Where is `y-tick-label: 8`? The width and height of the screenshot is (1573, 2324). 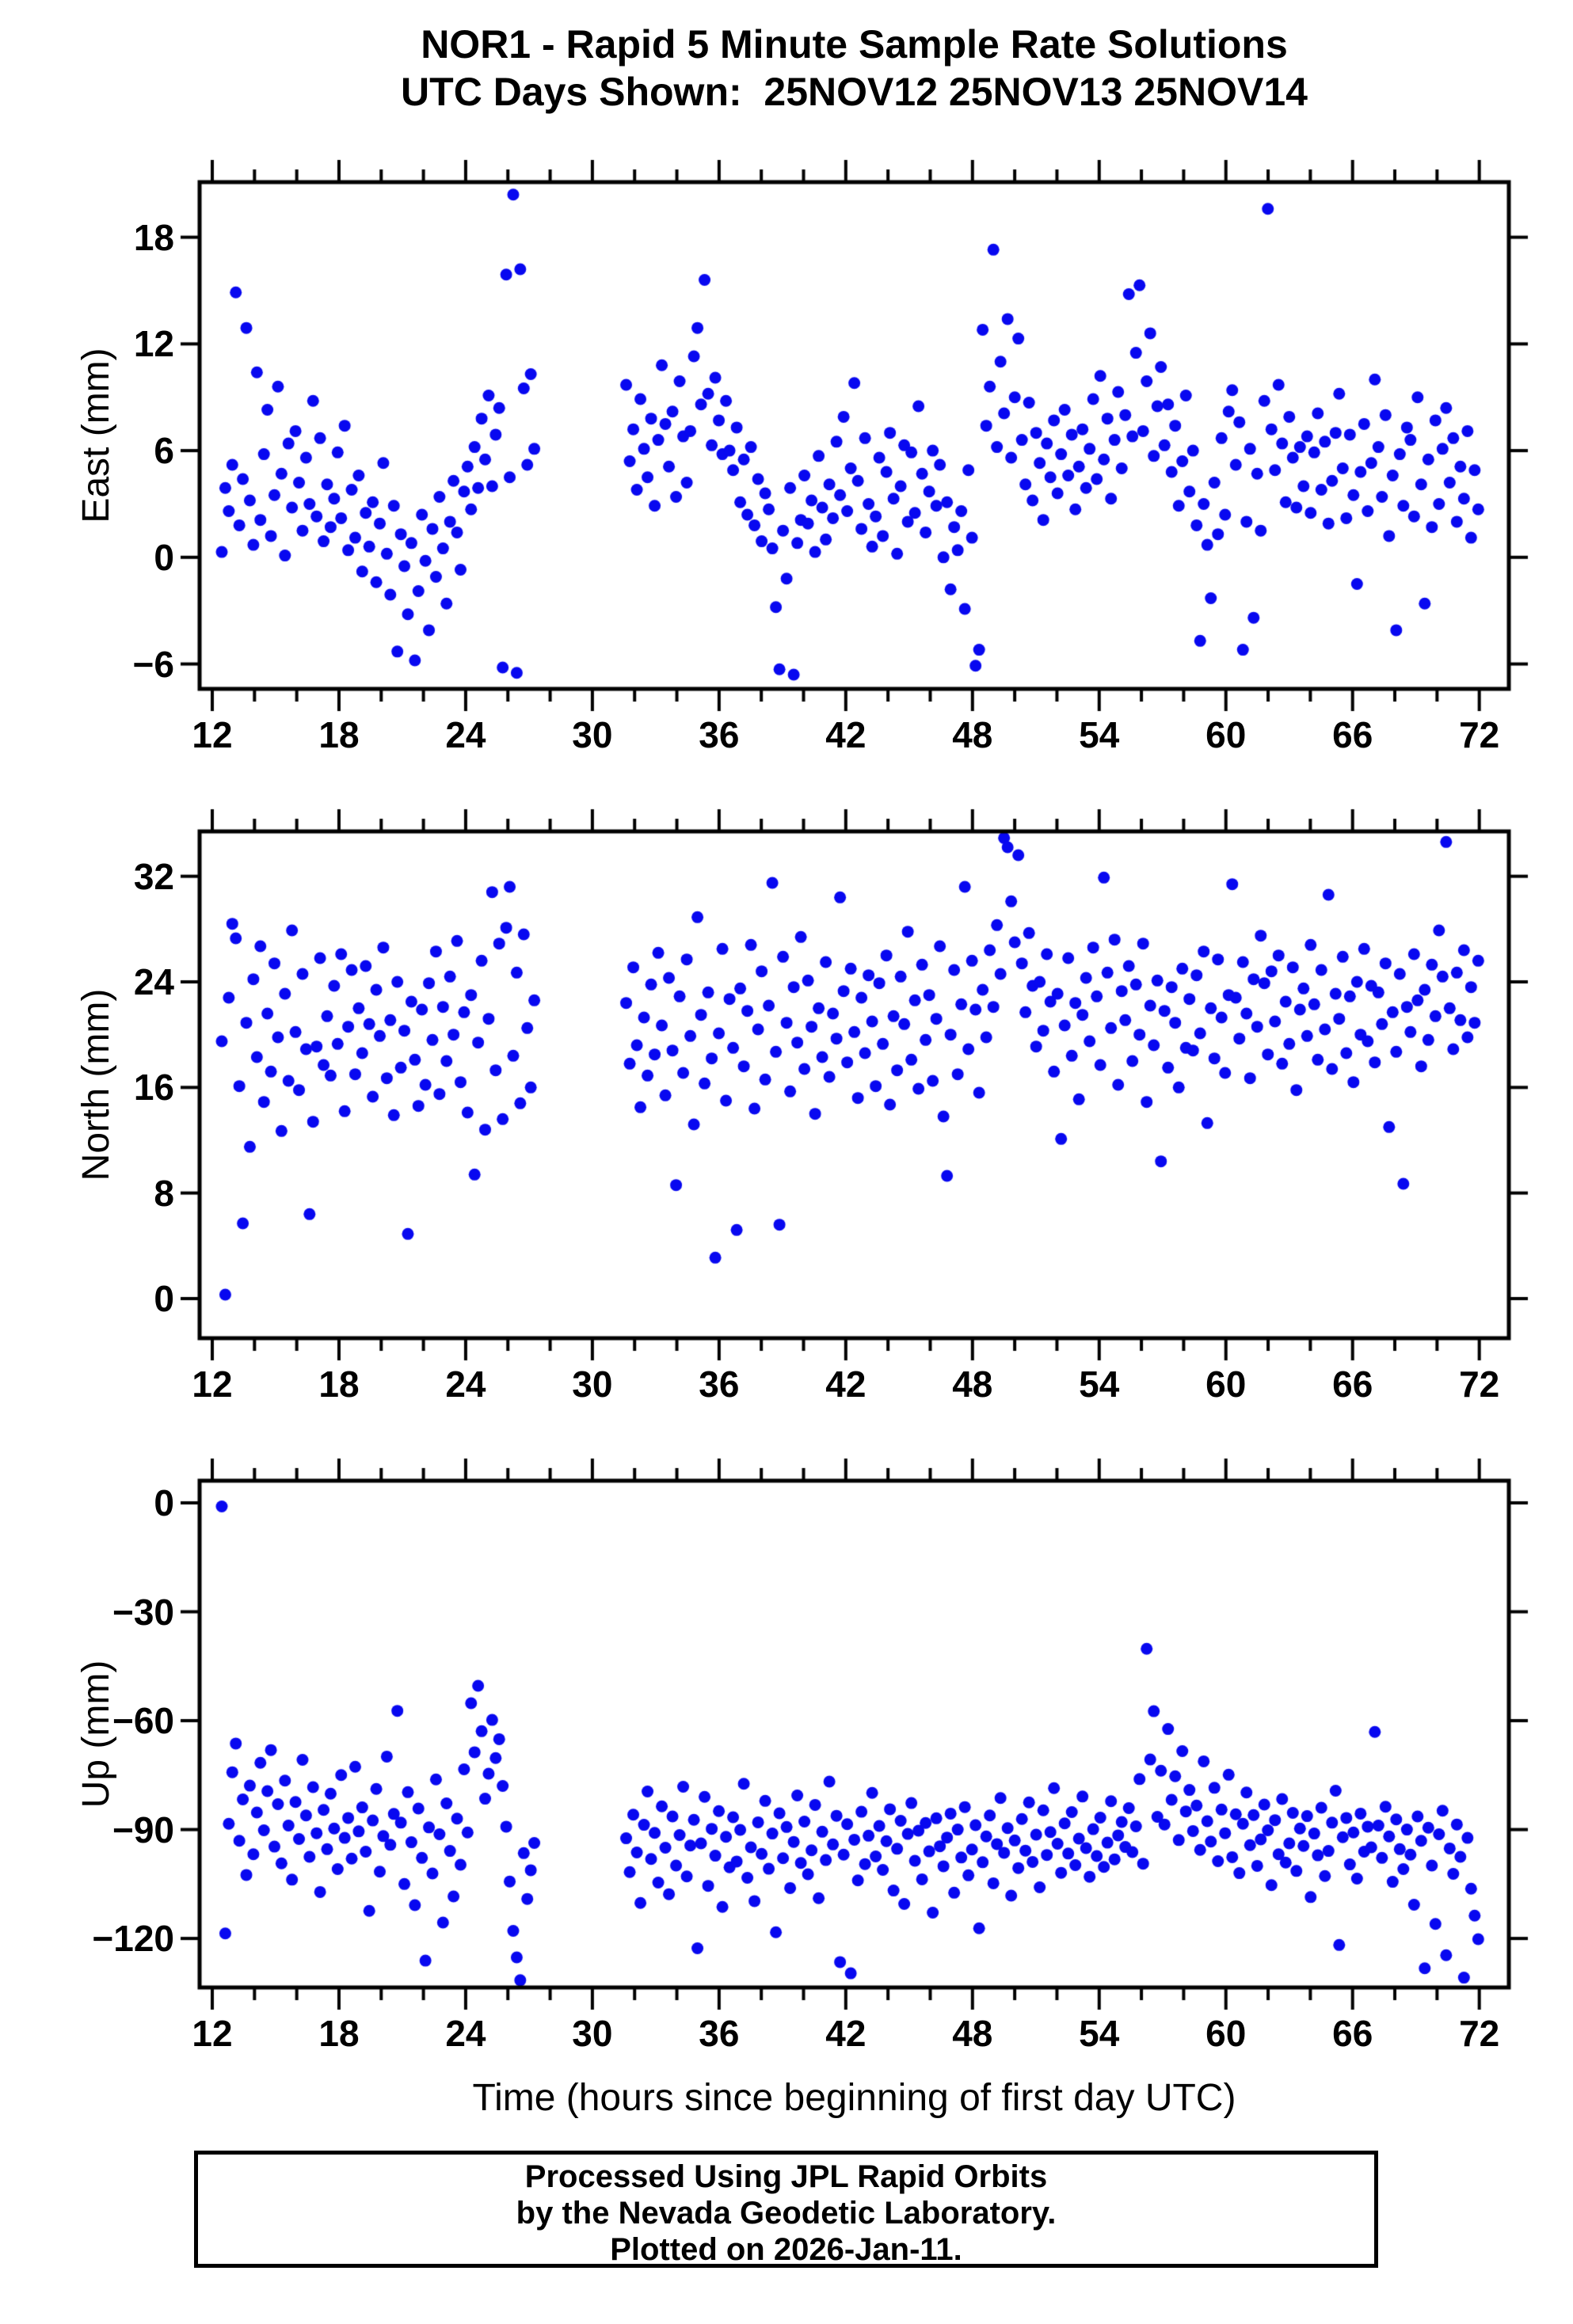
y-tick-label: 8 is located at coordinates (164, 1193).